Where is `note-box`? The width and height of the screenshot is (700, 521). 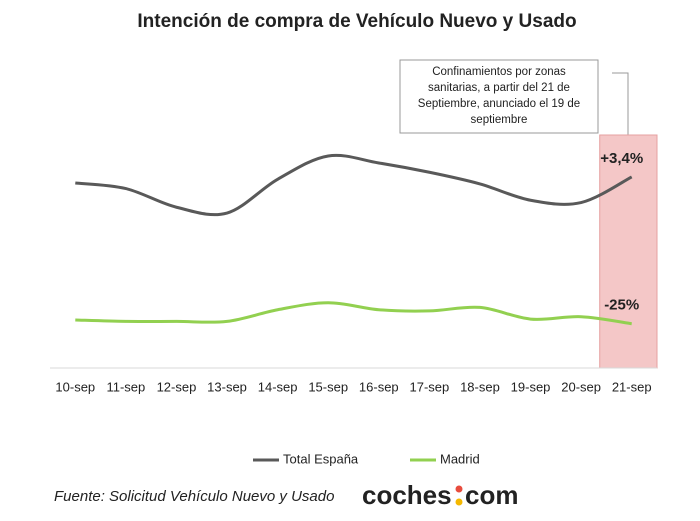
note-box is located at coordinates (499, 96).